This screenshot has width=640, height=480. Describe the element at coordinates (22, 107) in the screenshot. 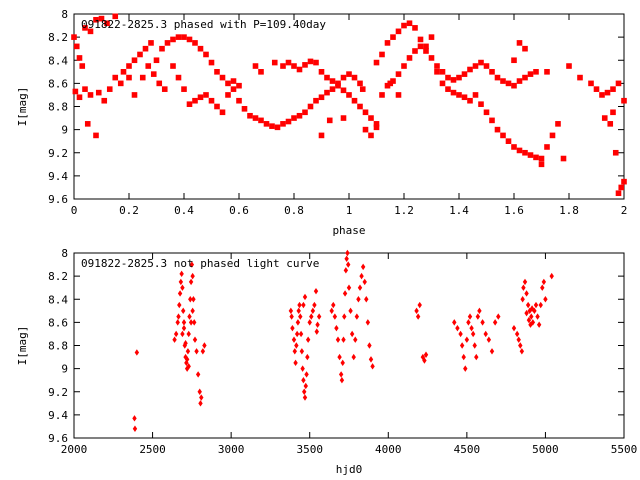

I see `y-axis-label: I[mag]` at that location.